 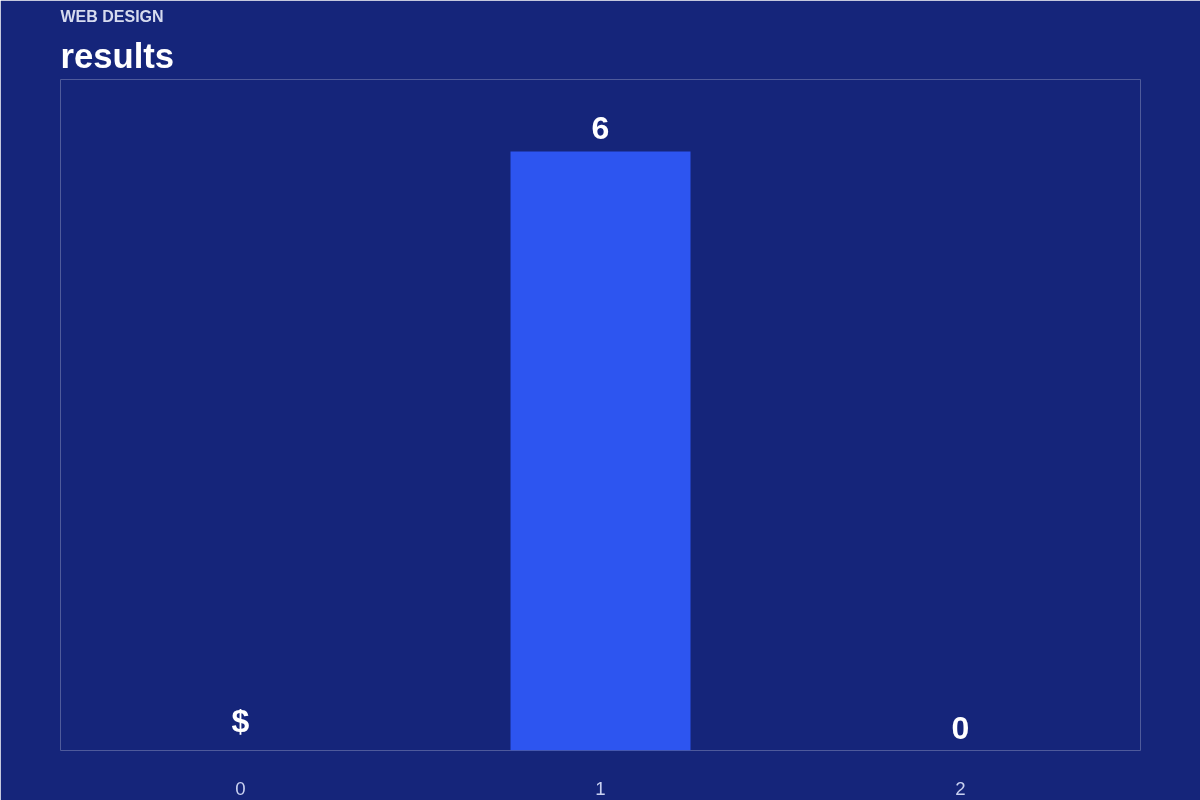 I want to click on chart-title: results, so click(x=117, y=55).